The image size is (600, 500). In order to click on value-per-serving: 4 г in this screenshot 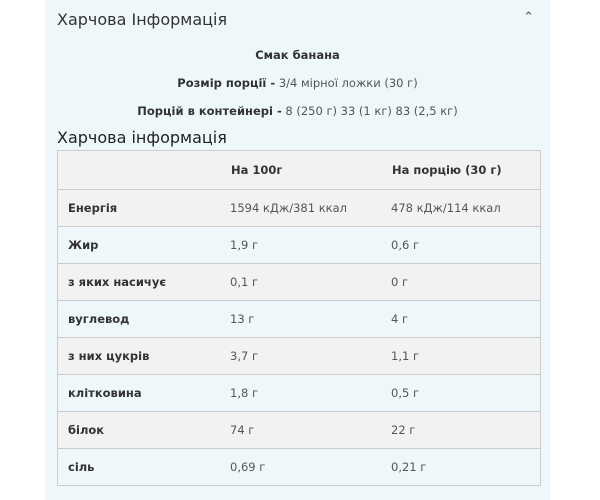, I will do `click(466, 319)`.